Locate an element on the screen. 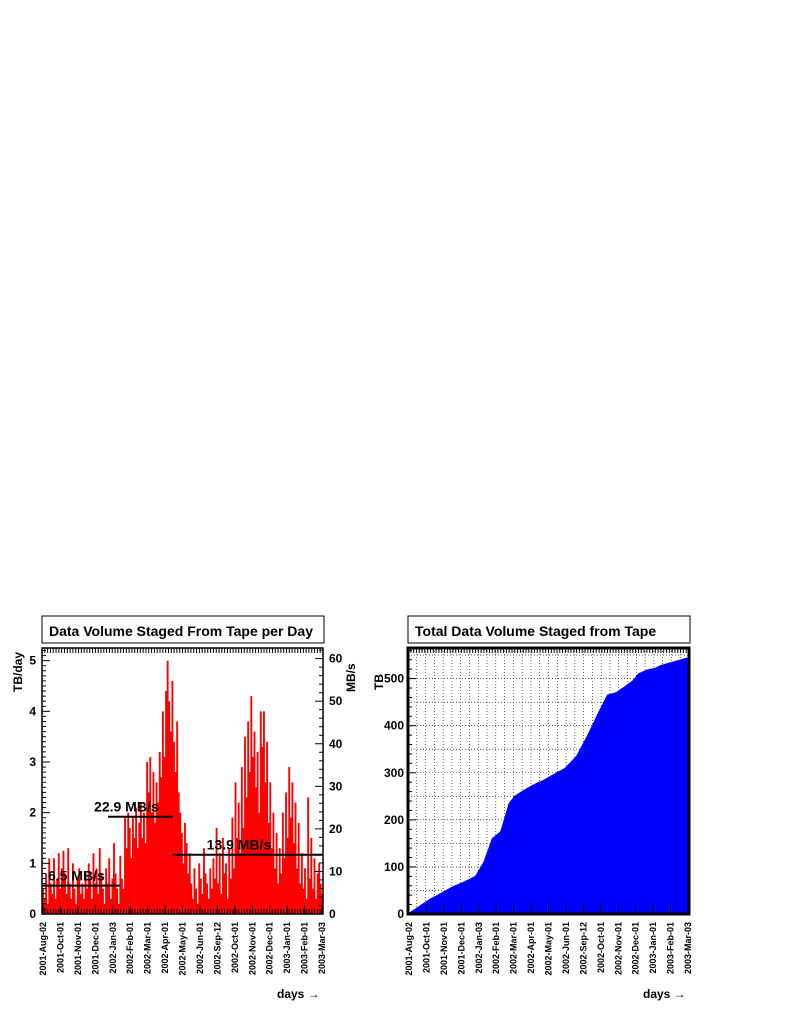  y-tick-label: 4 is located at coordinates (32, 711).